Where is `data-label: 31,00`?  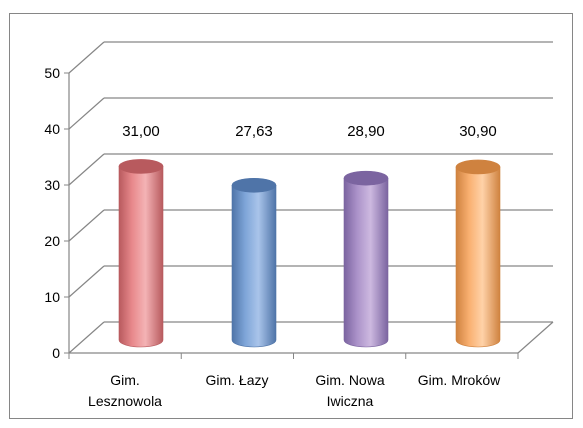
data-label: 31,00 is located at coordinates (141, 131).